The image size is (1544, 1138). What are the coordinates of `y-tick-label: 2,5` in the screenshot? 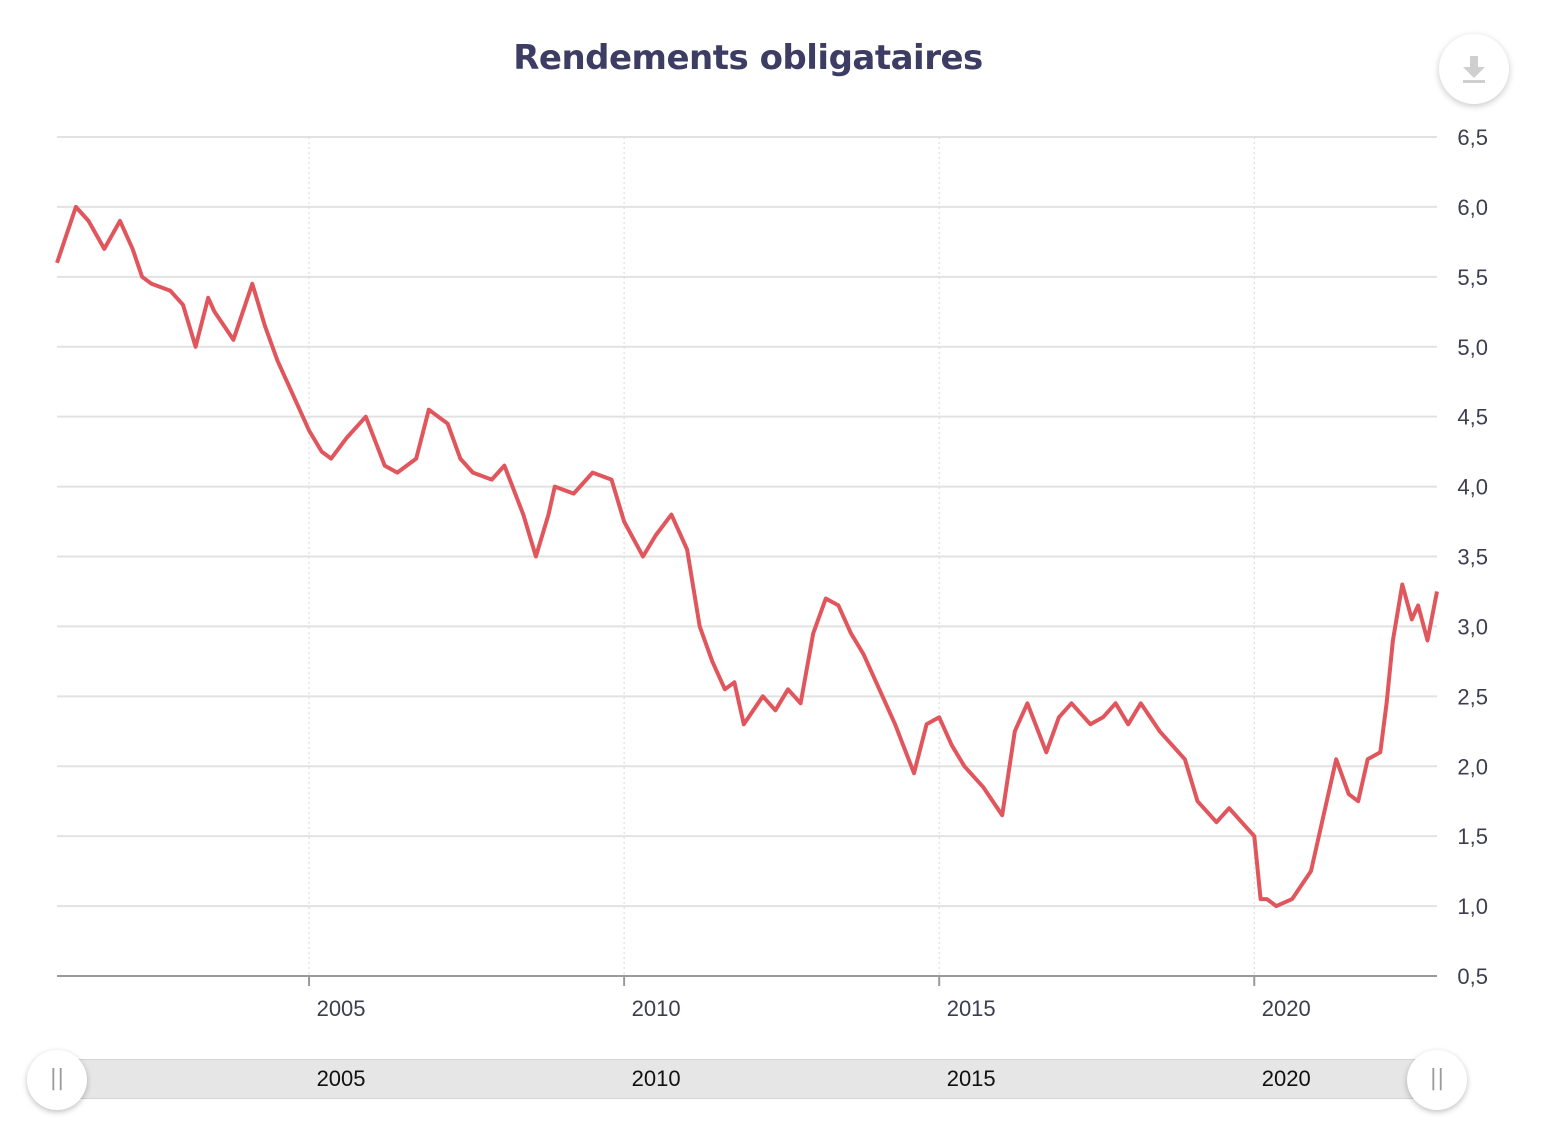 It's located at (1472, 696).